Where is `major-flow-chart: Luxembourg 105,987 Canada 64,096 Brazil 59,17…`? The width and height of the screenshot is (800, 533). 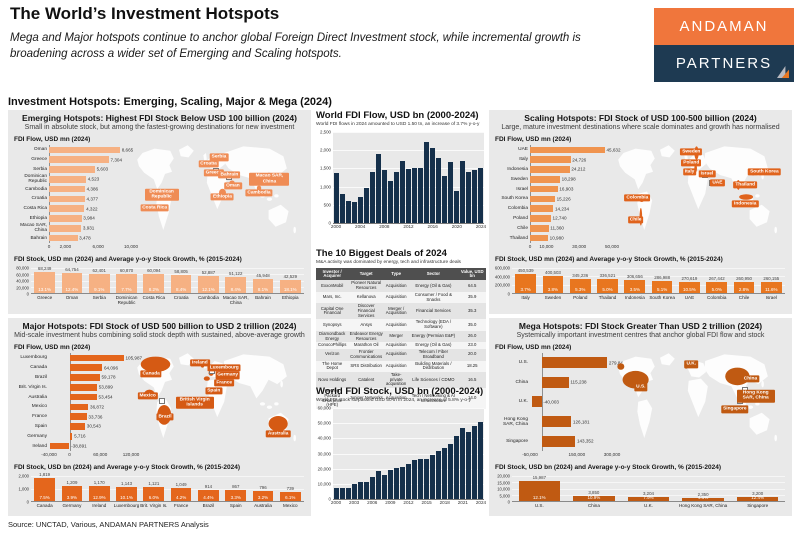 major-flow-chart: Luxembourg 105,987 Canada 64,096 Brazil 59,17… is located at coordinates (77, 406).